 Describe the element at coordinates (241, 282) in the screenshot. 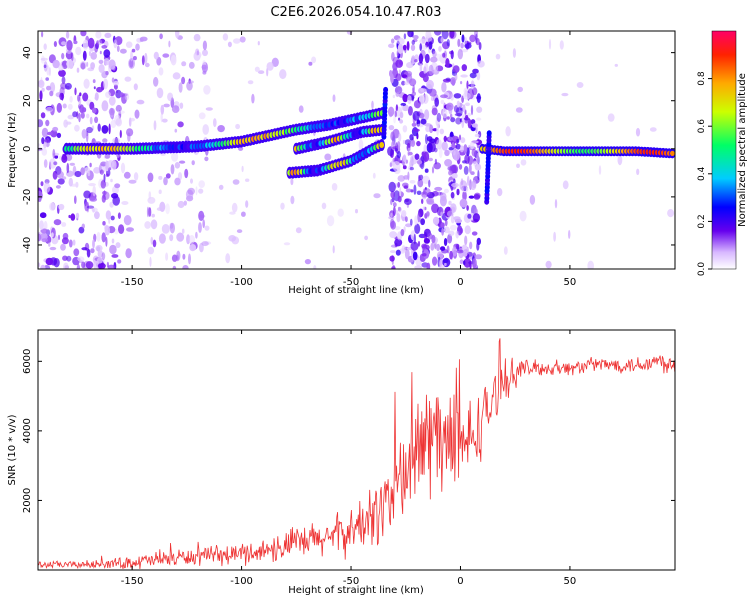

I see `x-tick-label: -100` at that location.